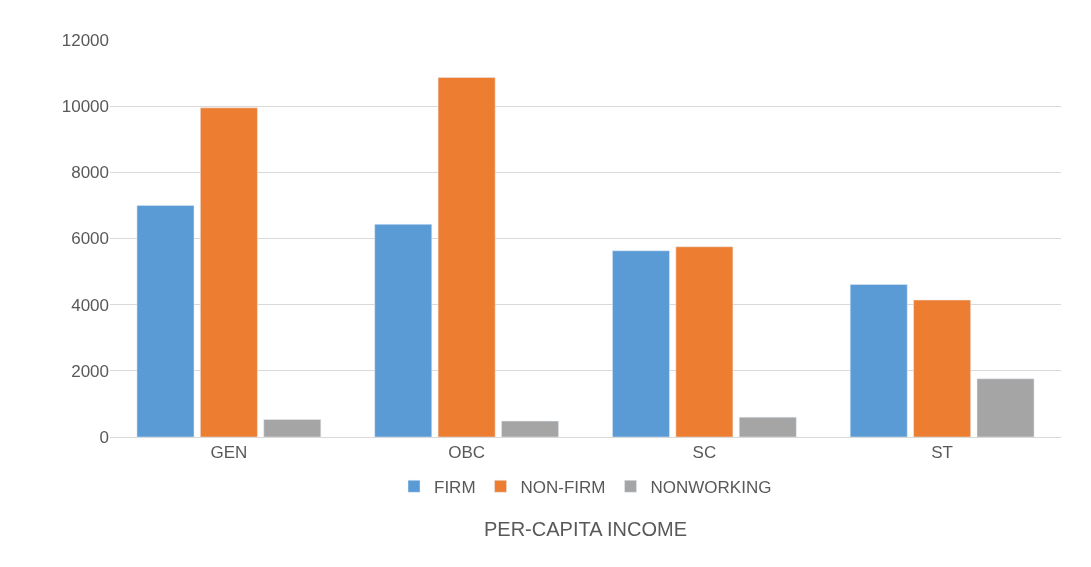 The height and width of the screenshot is (567, 1091). What do you see at coordinates (90, 305) in the screenshot?
I see `y-tick-label: 4000` at bounding box center [90, 305].